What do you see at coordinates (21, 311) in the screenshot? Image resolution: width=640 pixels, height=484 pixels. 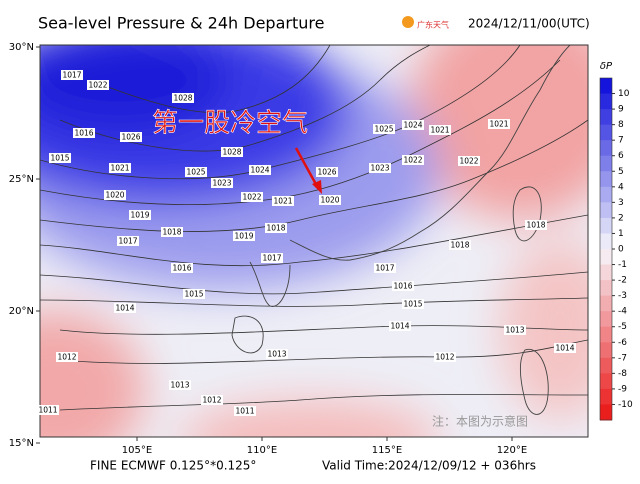 I see `lat-label: 20°N` at bounding box center [21, 311].